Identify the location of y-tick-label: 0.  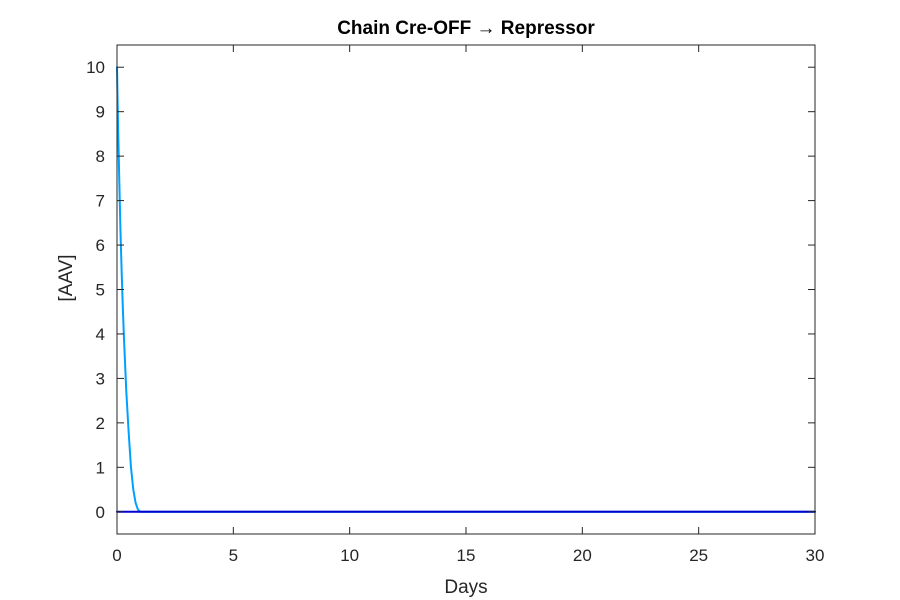
(100, 512).